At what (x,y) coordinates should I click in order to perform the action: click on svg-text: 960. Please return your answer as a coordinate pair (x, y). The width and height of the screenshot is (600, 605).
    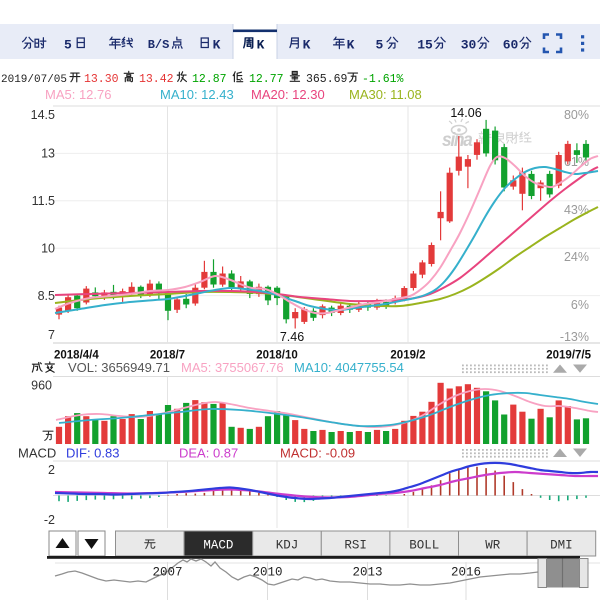
    Looking at the image, I should click on (41, 386).